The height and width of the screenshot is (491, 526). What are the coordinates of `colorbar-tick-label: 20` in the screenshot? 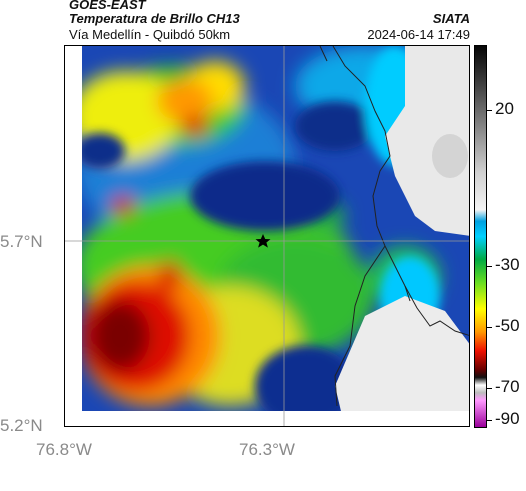 It's located at (504, 108).